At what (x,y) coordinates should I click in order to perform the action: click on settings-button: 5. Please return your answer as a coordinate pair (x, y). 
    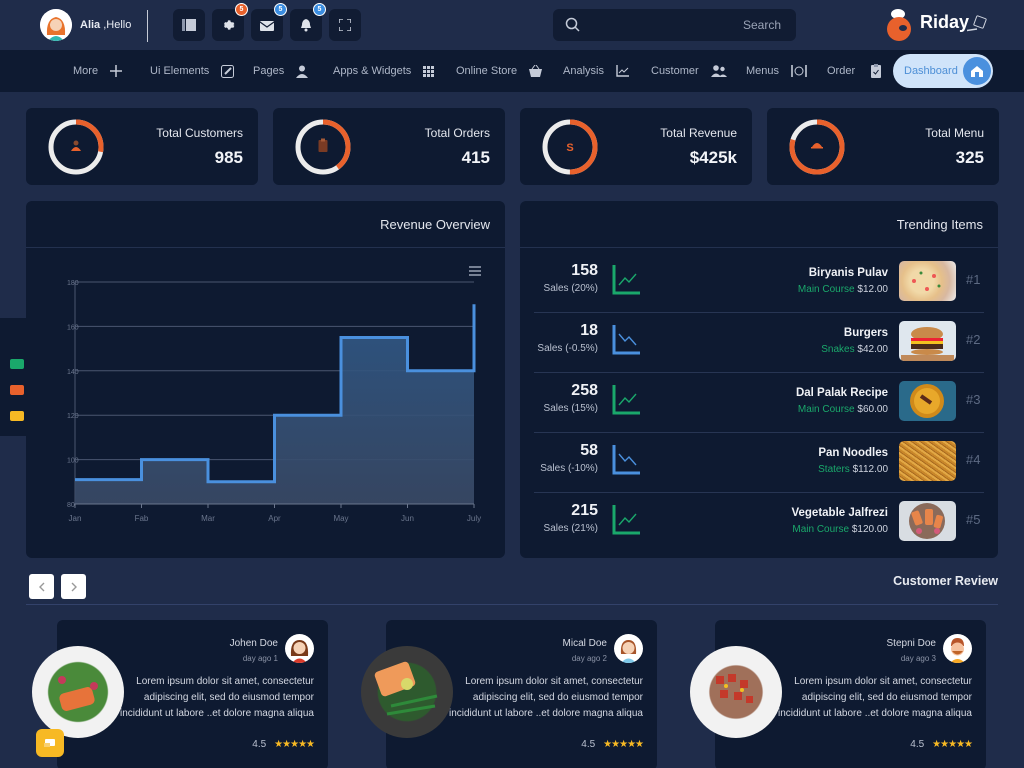
    Looking at the image, I should click on (230, 22).